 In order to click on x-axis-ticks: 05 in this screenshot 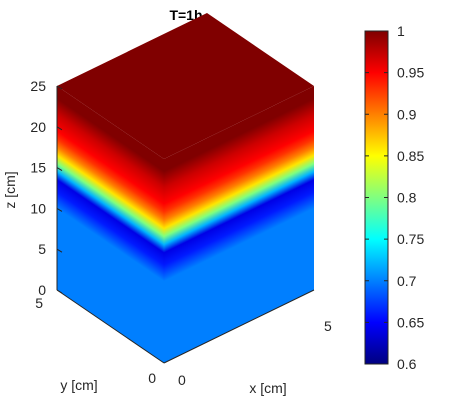, I will do `click(255, 353)`.